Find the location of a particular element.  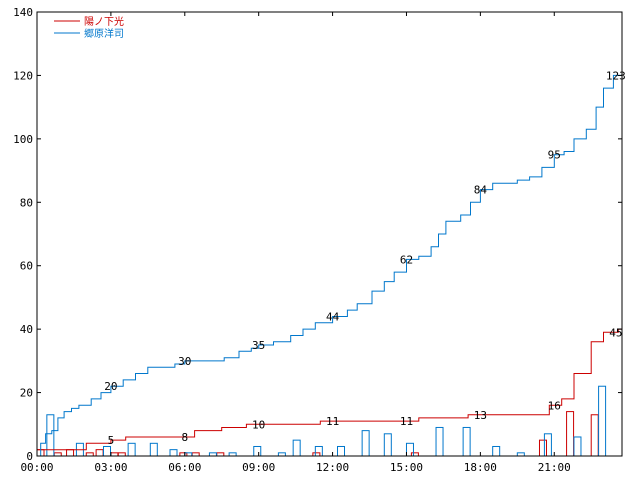

data-label-series-2: 35 is located at coordinates (258, 345).